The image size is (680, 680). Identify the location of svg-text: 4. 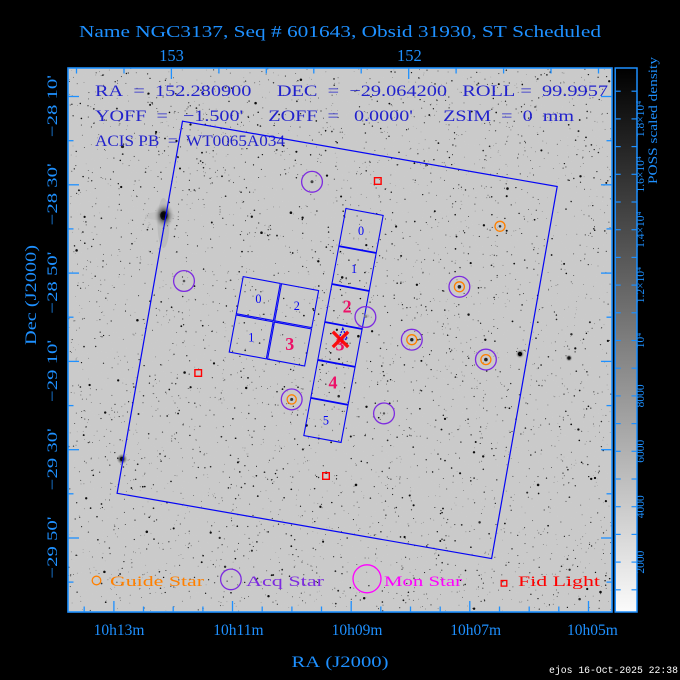
(333, 383).